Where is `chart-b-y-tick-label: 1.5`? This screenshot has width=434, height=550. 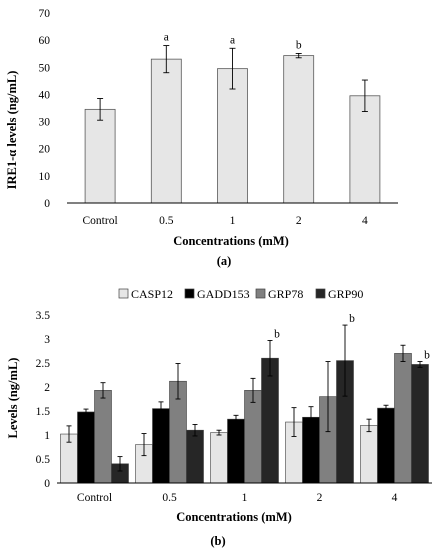 chart-b-y-tick-label: 1.5 is located at coordinates (43, 412).